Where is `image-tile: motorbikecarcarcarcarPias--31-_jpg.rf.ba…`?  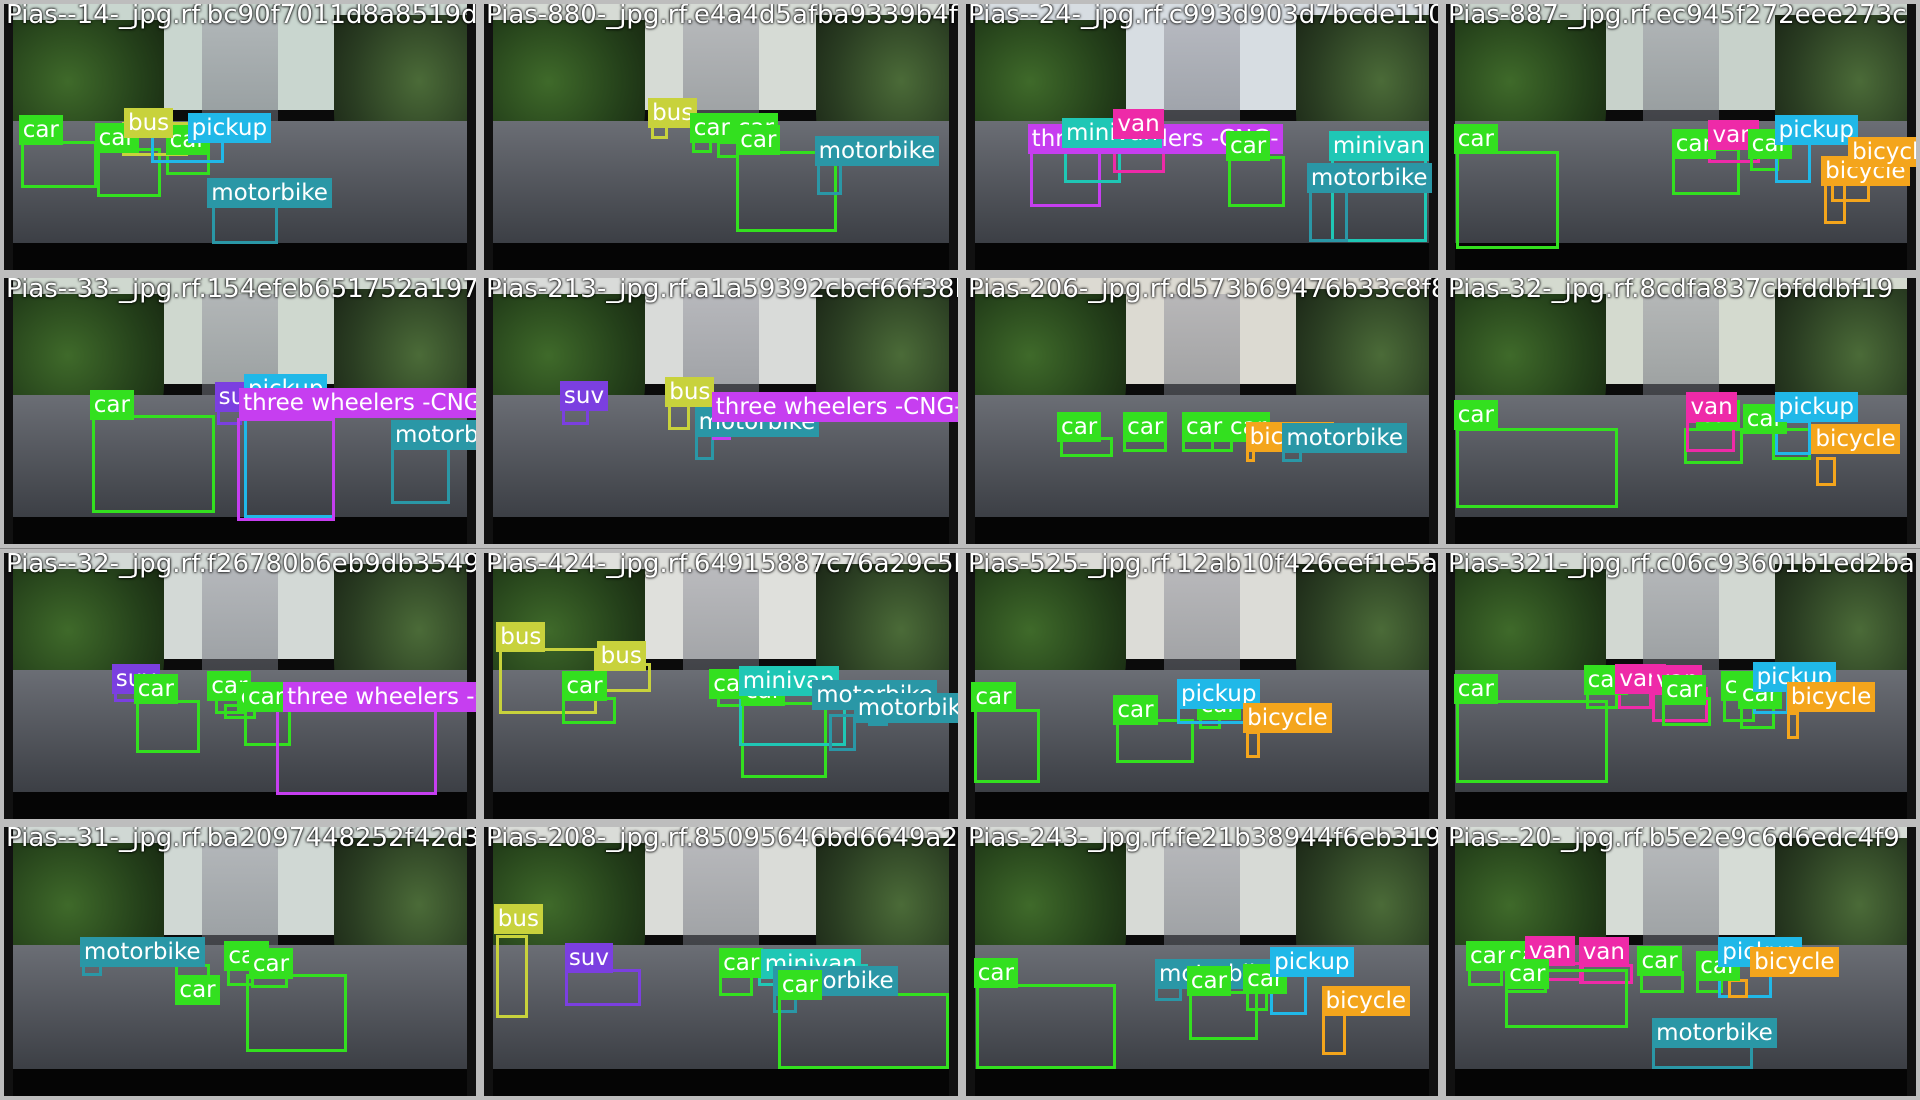
image-tile: motorbikecarcarcarcarPias--31-_jpg.rf.ba… is located at coordinates (240, 961).